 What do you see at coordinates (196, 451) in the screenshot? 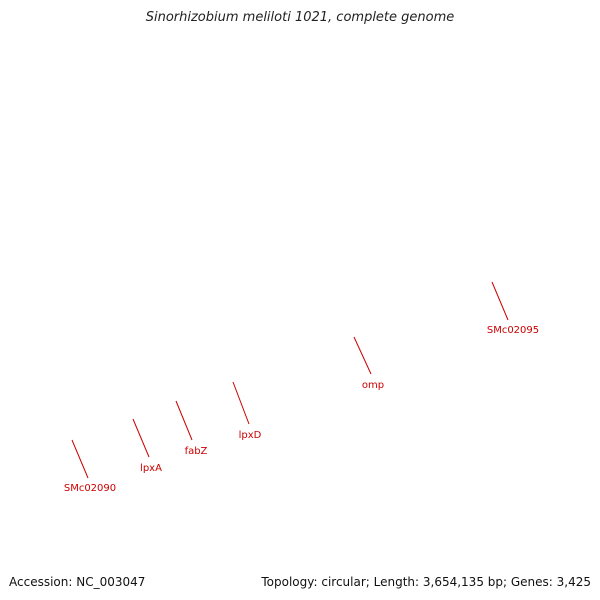
I see `gene-name: fabZ` at bounding box center [196, 451].